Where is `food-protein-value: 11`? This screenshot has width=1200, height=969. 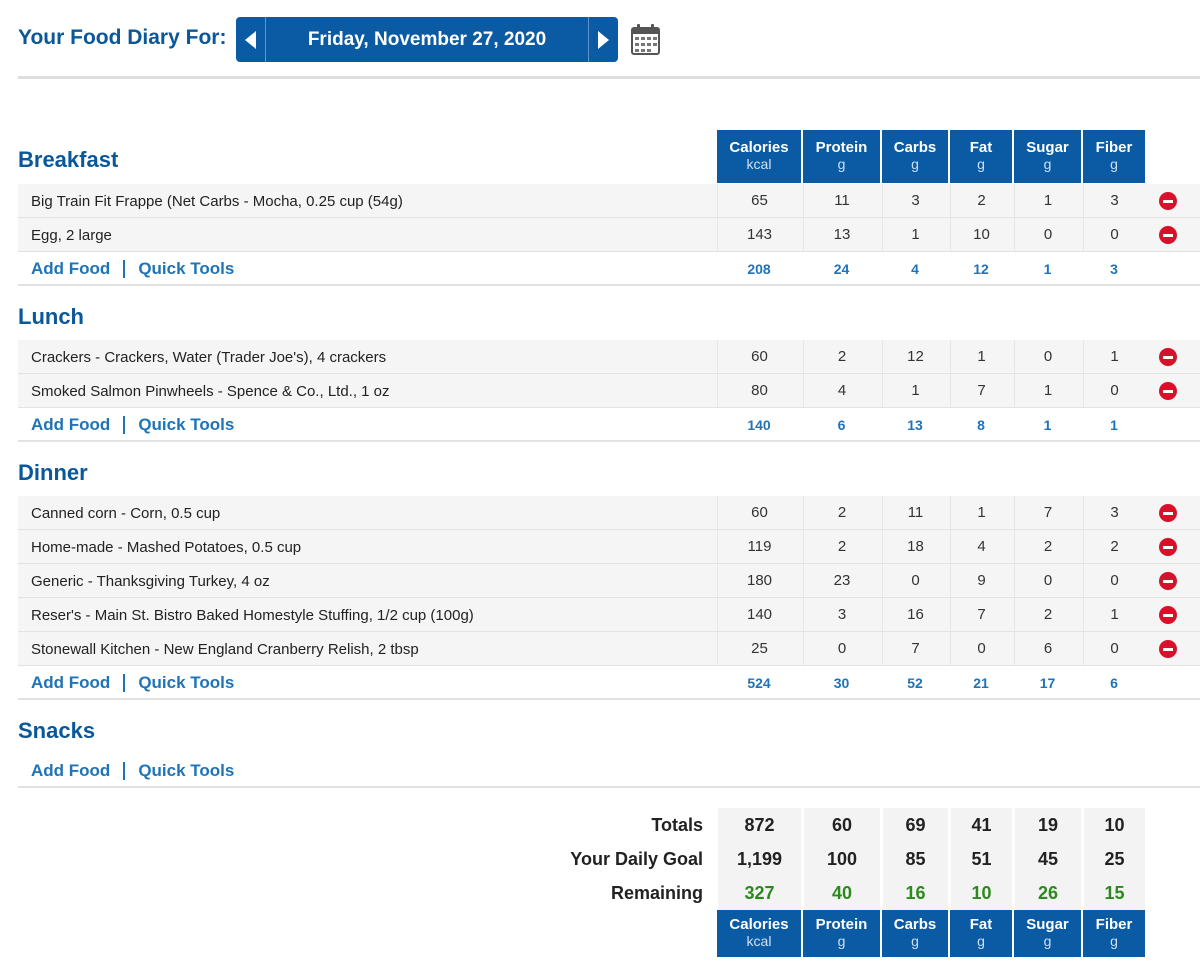 food-protein-value: 11 is located at coordinates (841, 200).